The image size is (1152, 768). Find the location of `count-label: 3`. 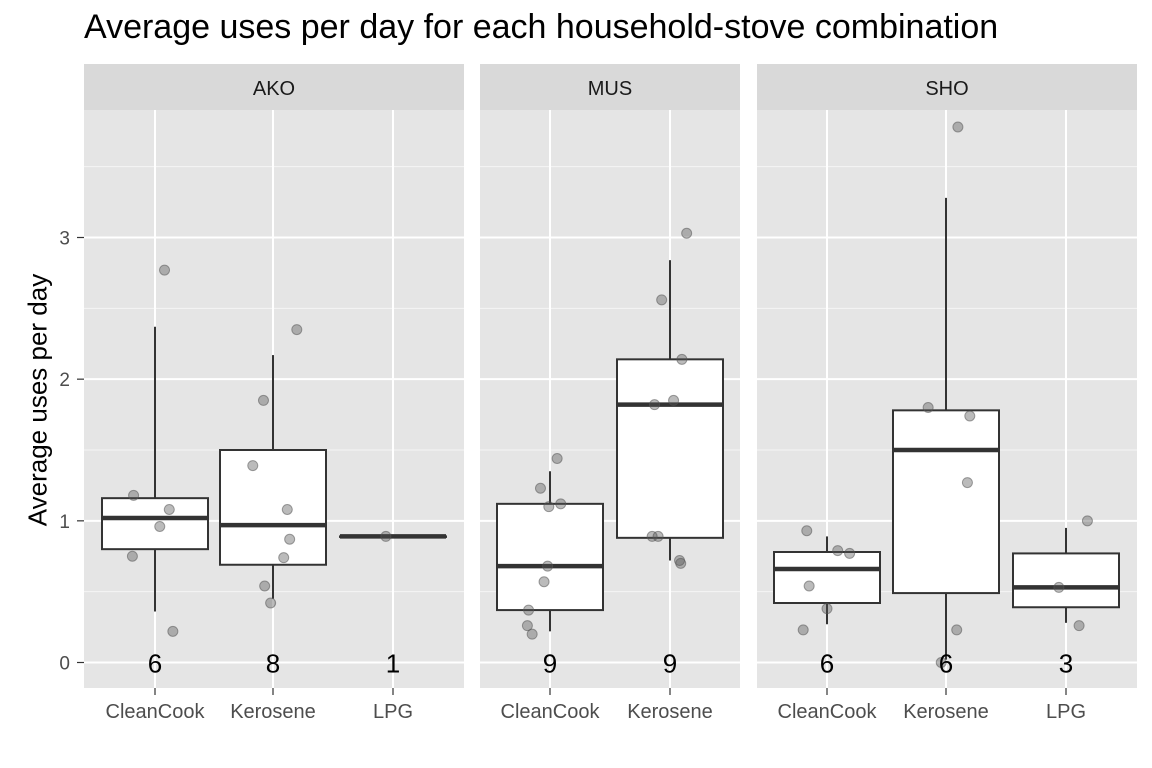

count-label: 3 is located at coordinates (1066, 664).